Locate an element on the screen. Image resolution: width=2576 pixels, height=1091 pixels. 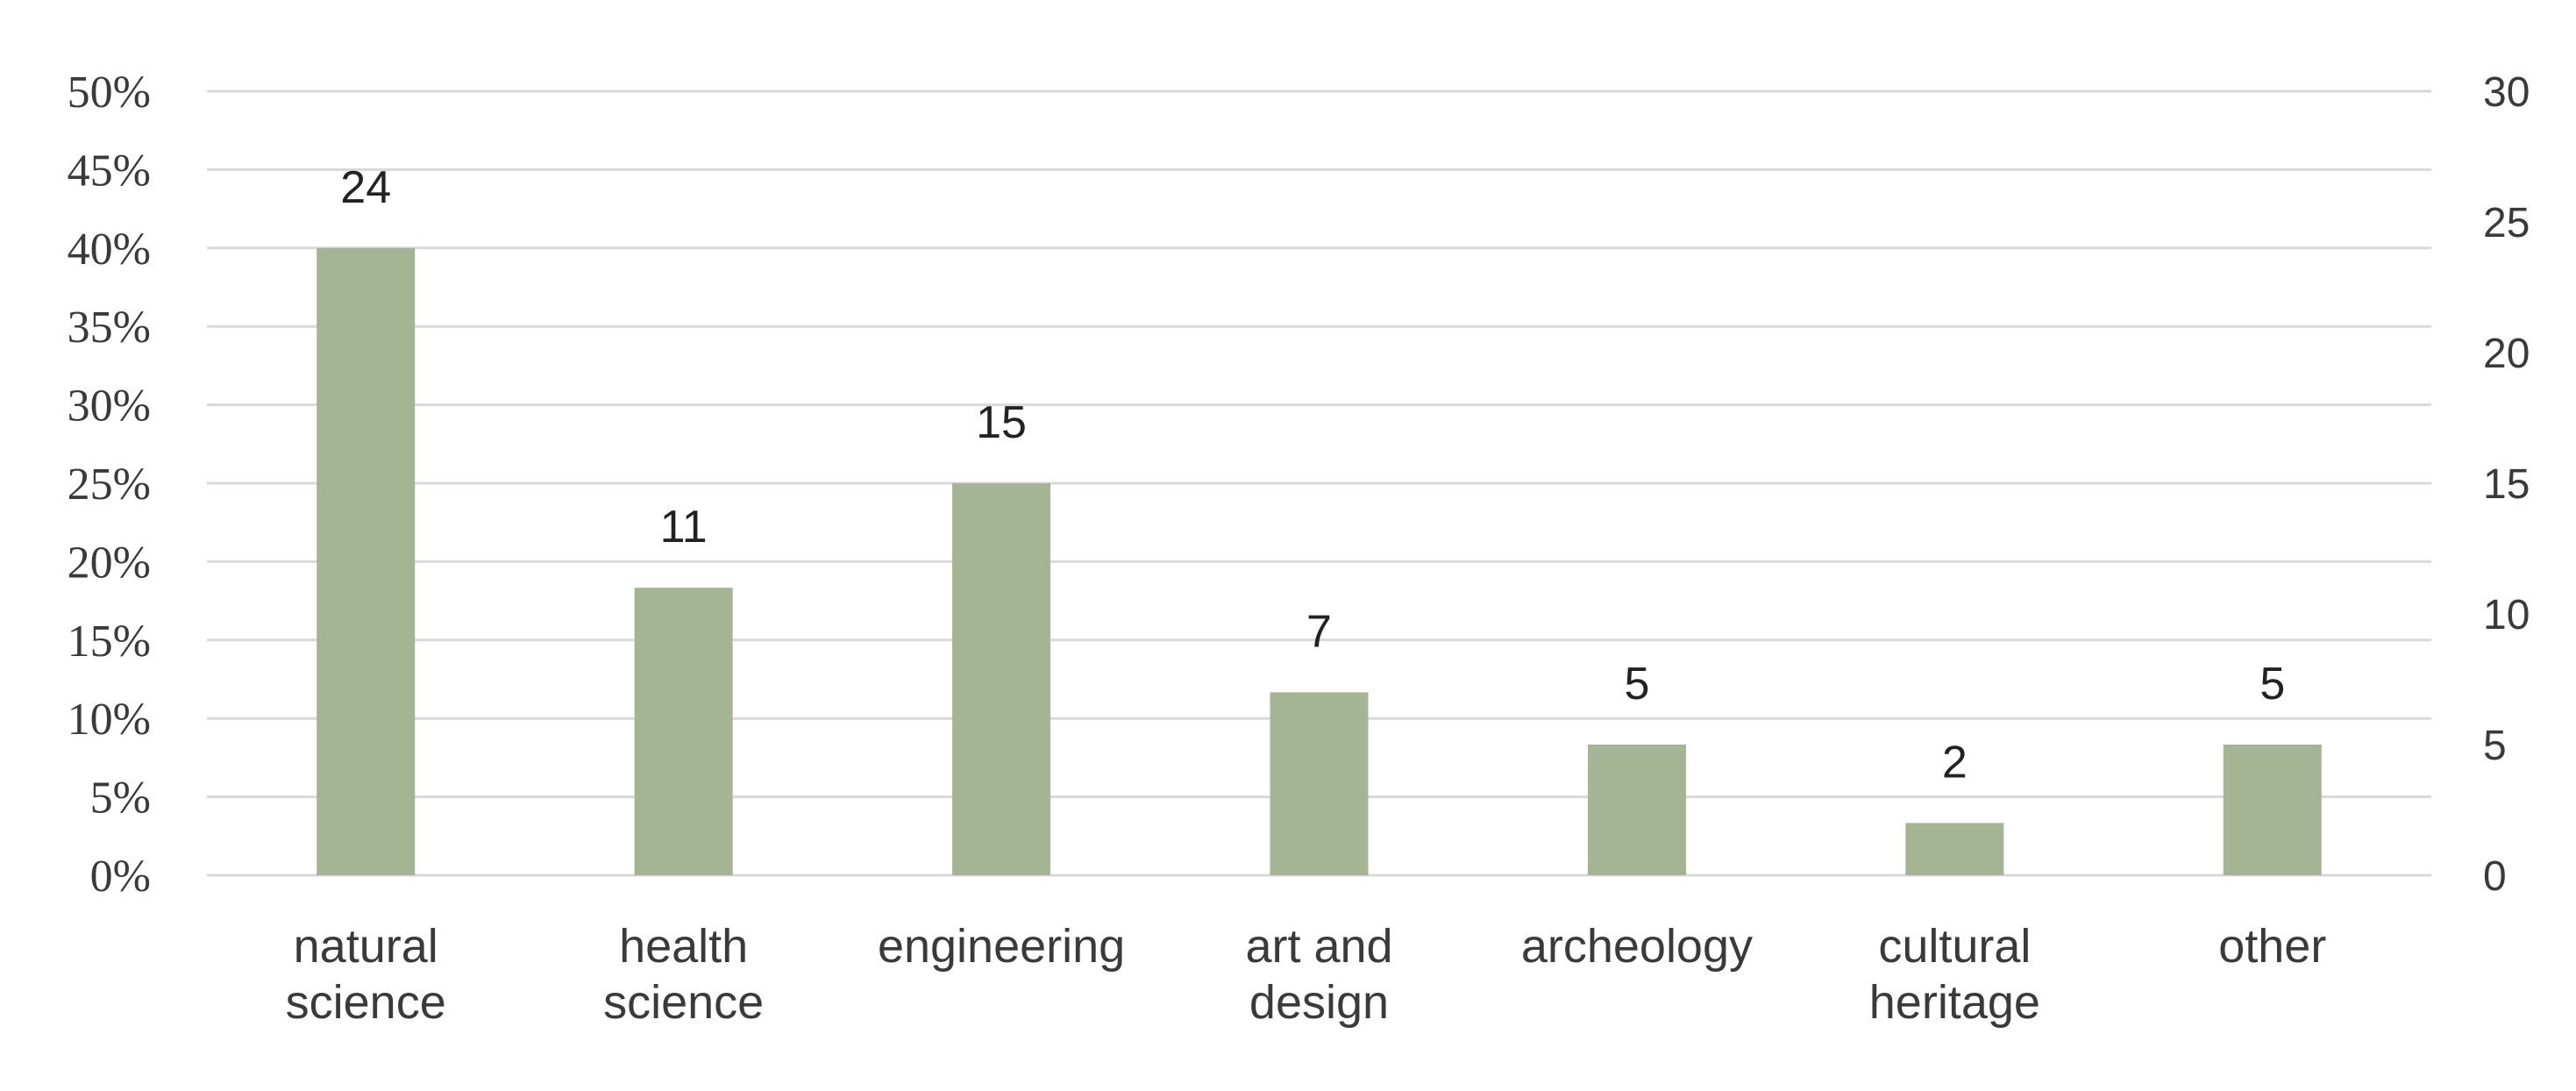
category-label: other is located at coordinates (2272, 946).